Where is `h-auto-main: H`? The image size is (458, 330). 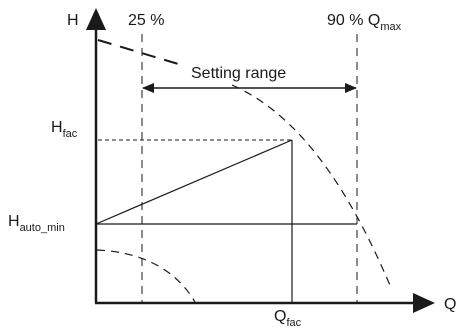 h-auto-main: H is located at coordinates (14, 221).